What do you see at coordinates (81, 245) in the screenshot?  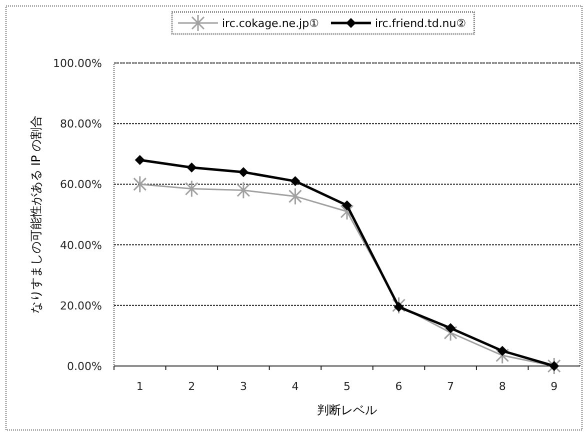 I see `y-tick-label: 40.00%` at bounding box center [81, 245].